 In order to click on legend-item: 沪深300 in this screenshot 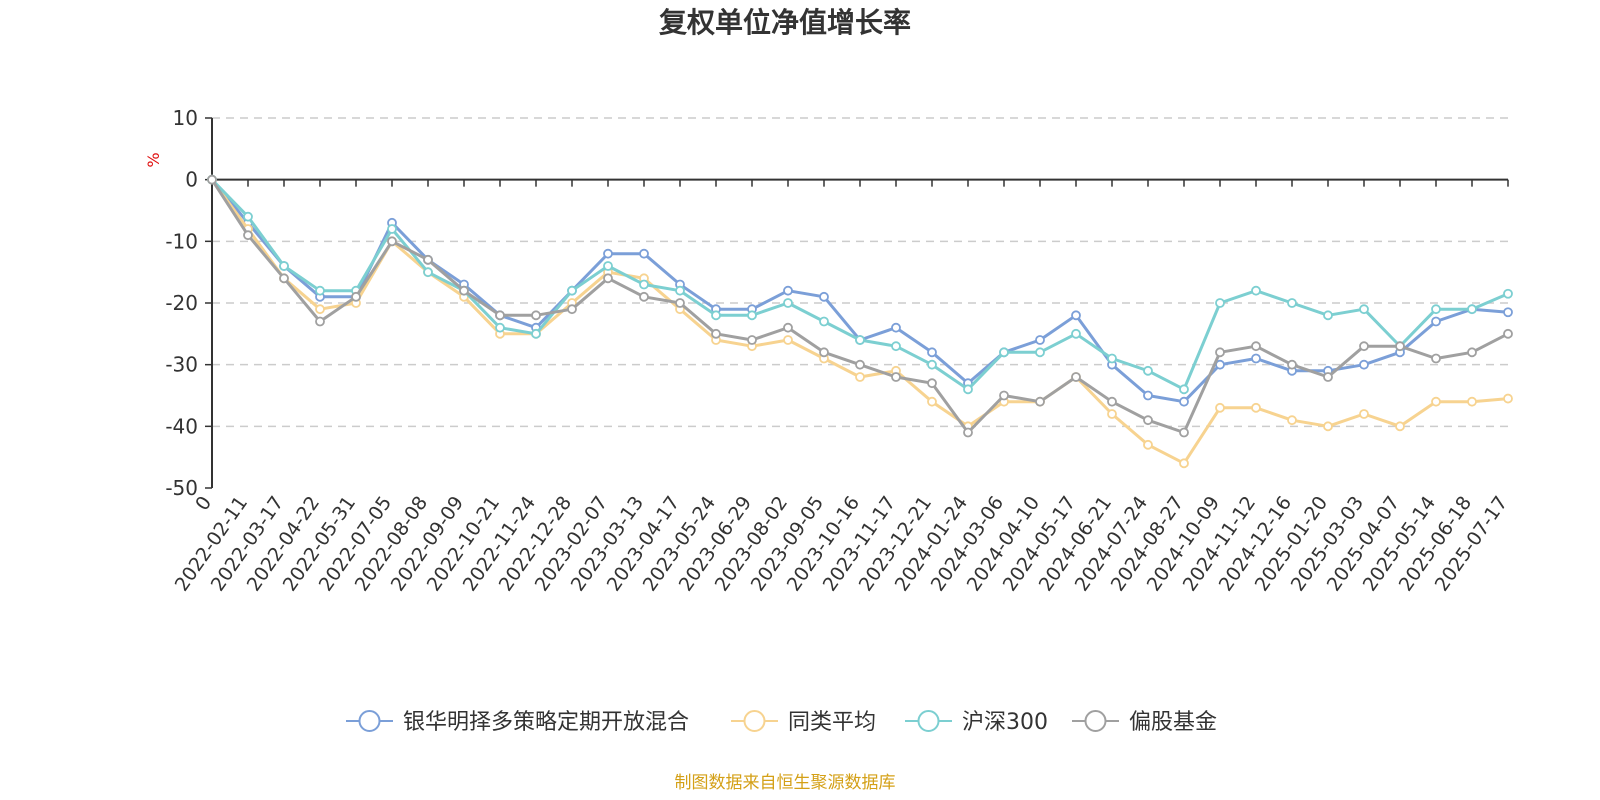, I will do `click(976, 722)`.